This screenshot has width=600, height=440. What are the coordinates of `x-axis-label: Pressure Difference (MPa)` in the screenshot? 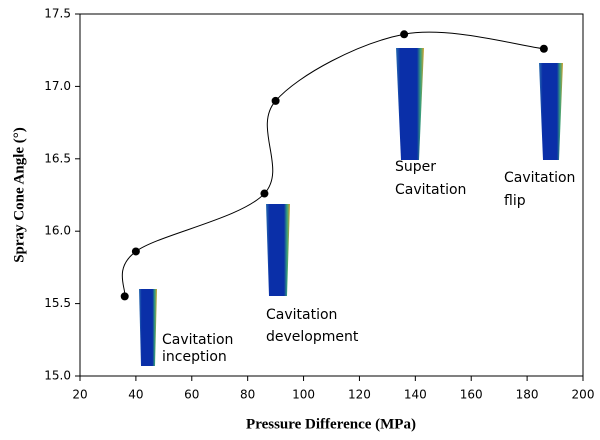 It's located at (331, 424).